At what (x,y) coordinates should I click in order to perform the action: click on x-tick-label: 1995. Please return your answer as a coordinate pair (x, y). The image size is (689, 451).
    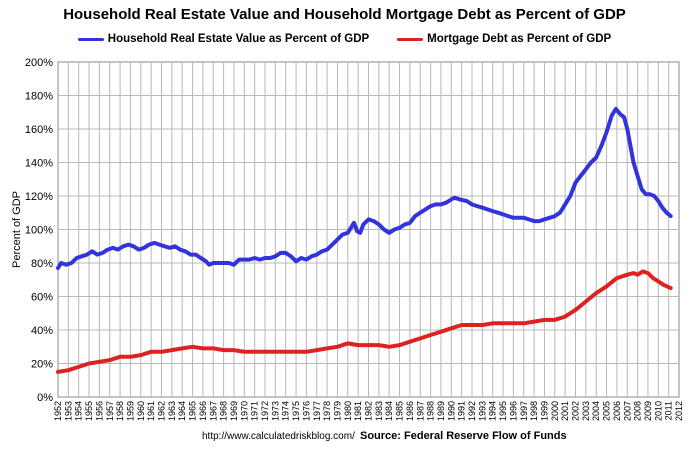
    Looking at the image, I should click on (503, 411).